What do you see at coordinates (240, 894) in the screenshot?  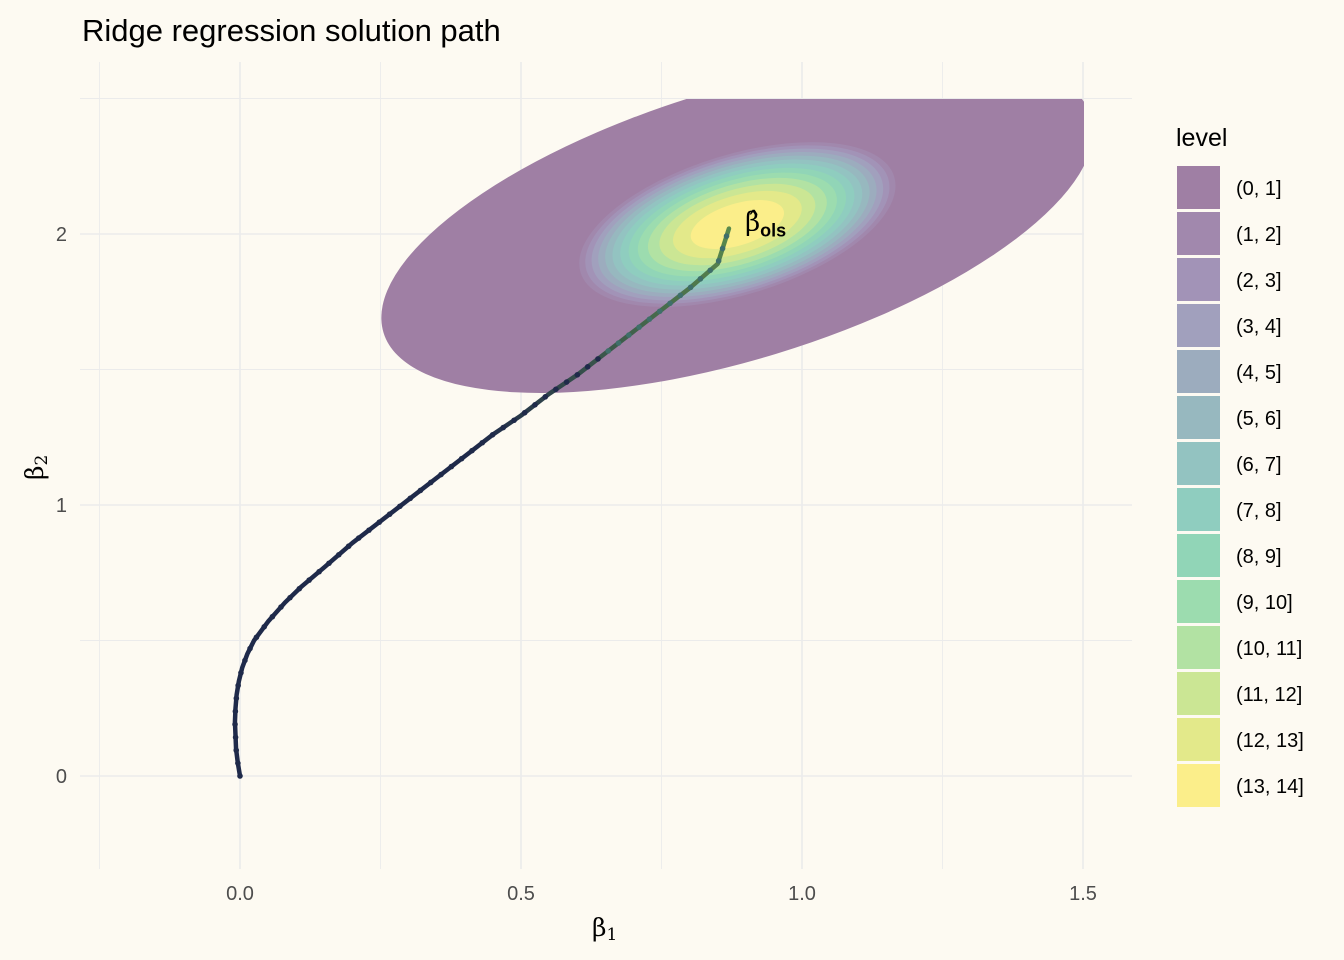 I see `x-tick-label: 0.0` at bounding box center [240, 894].